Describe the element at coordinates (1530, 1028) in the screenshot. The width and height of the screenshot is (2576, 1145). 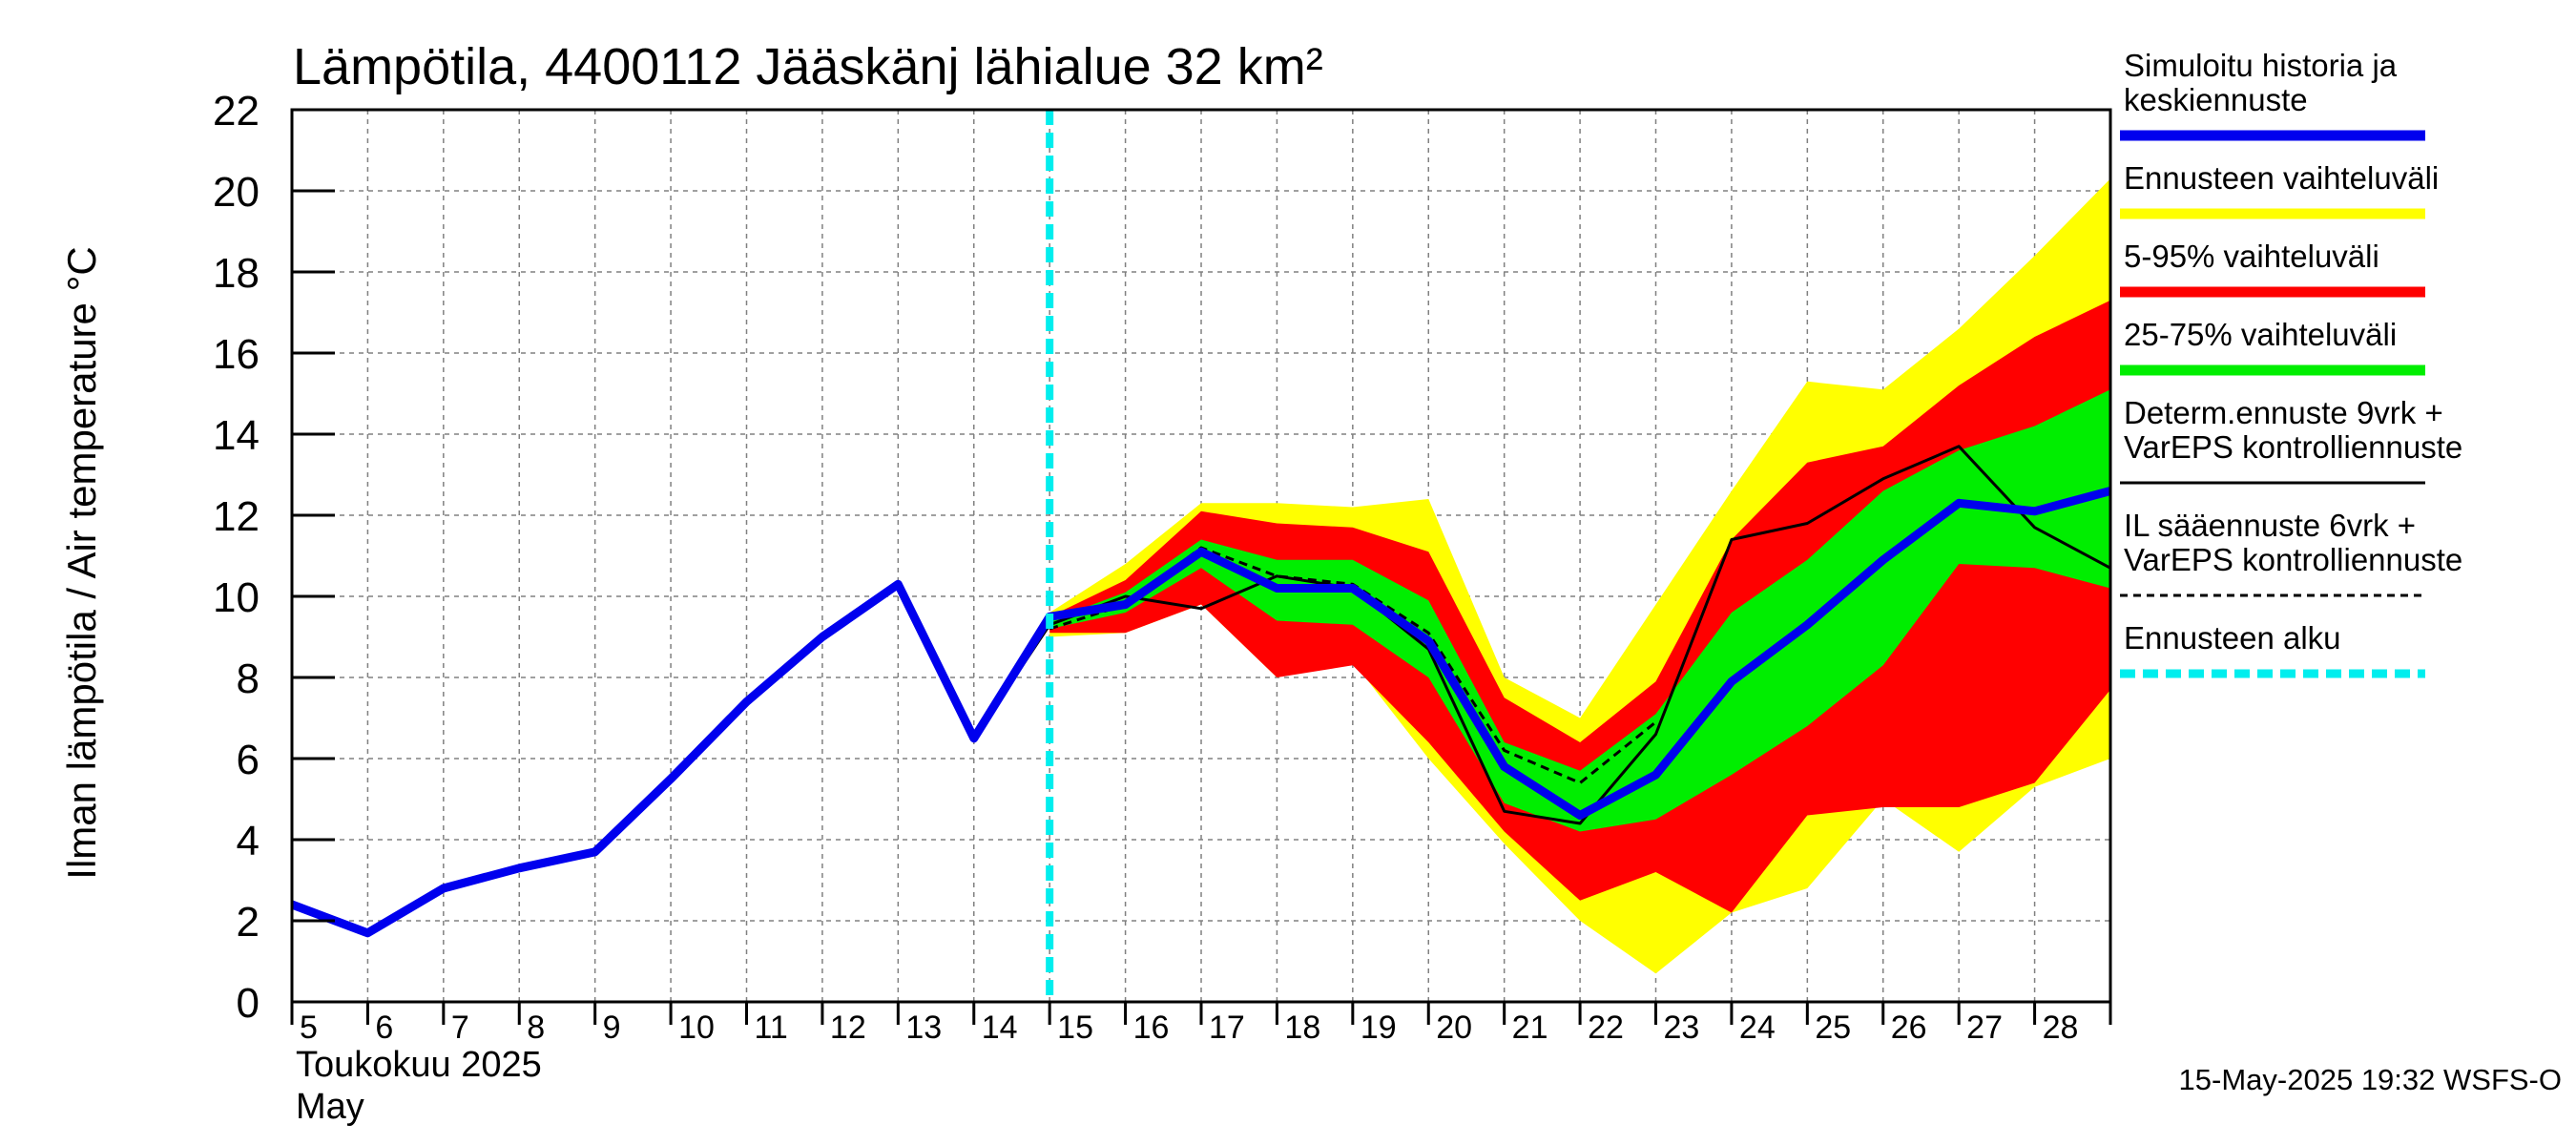
I see `x-tick-label: 21` at that location.